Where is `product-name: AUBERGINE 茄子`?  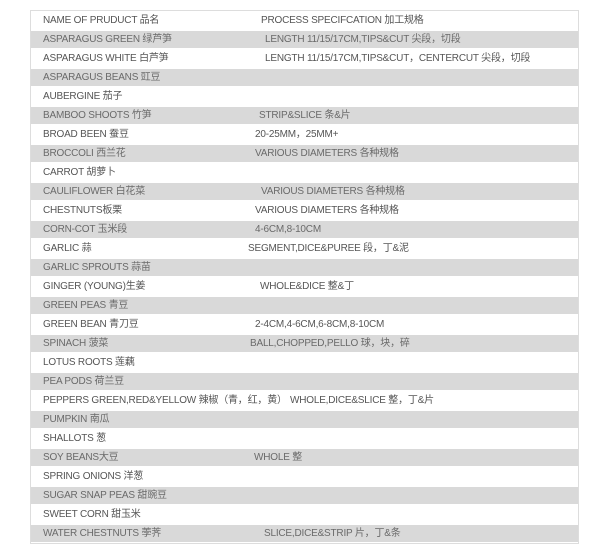
product-name: AUBERGINE 茄子 is located at coordinates (83, 96).